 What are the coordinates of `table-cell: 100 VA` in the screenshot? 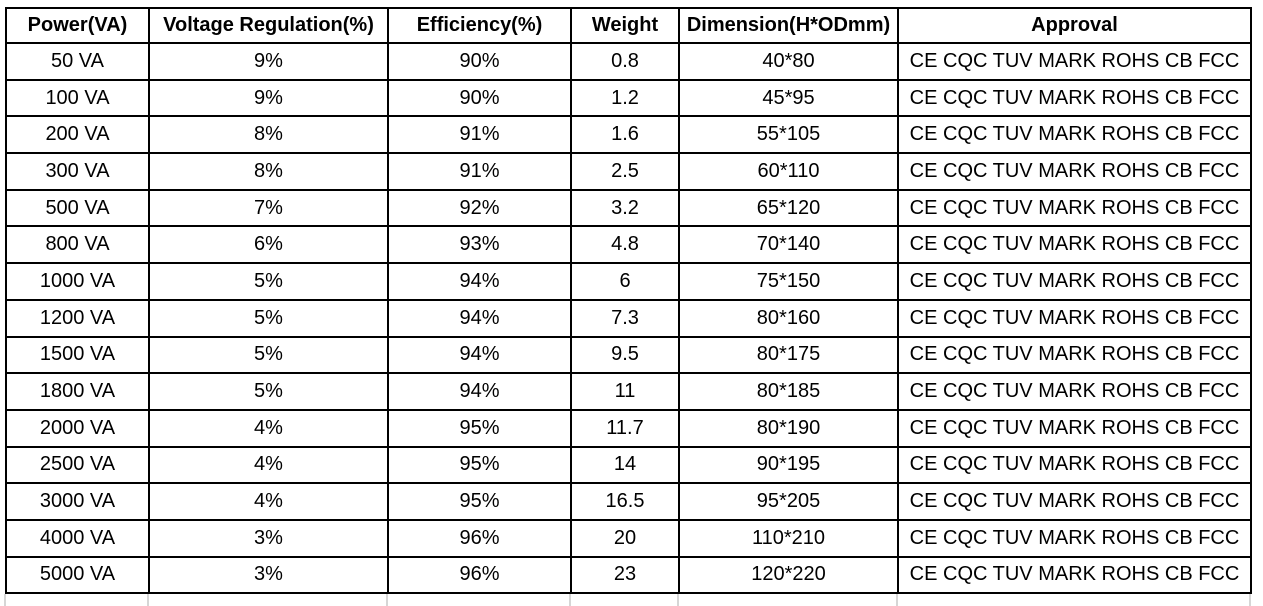 It's located at (77, 98).